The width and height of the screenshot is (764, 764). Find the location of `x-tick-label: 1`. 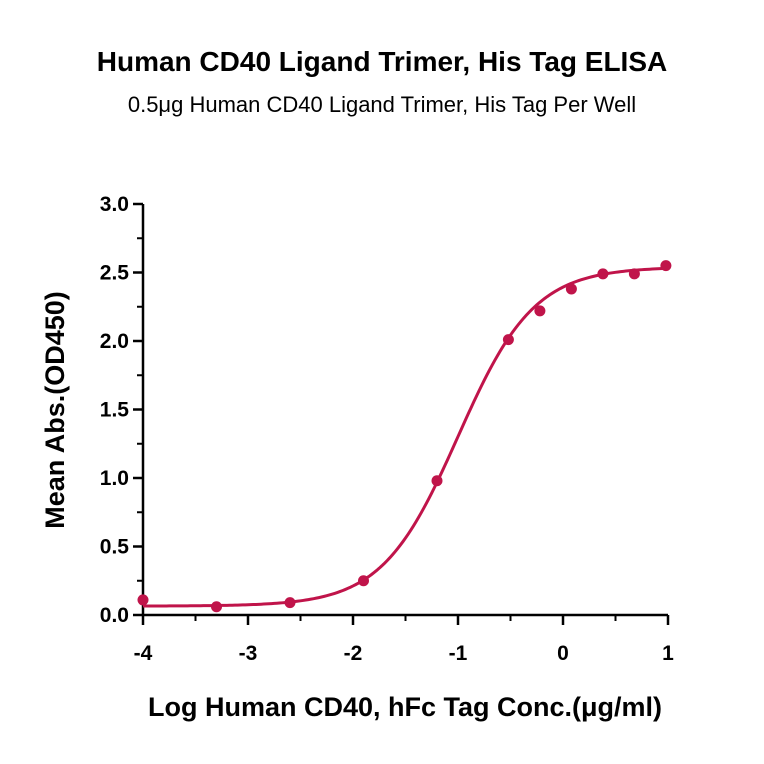

x-tick-label: 1 is located at coordinates (668, 653).